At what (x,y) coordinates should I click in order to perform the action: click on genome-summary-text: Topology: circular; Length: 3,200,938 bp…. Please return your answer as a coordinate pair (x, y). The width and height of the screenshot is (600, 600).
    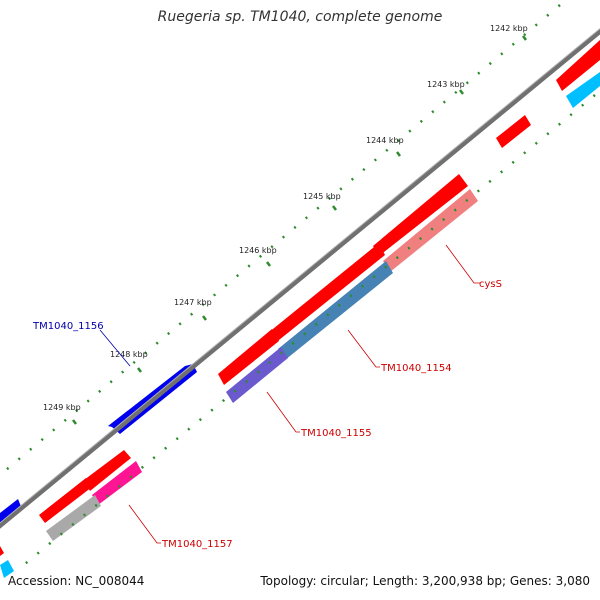
    Looking at the image, I should click on (425, 581).